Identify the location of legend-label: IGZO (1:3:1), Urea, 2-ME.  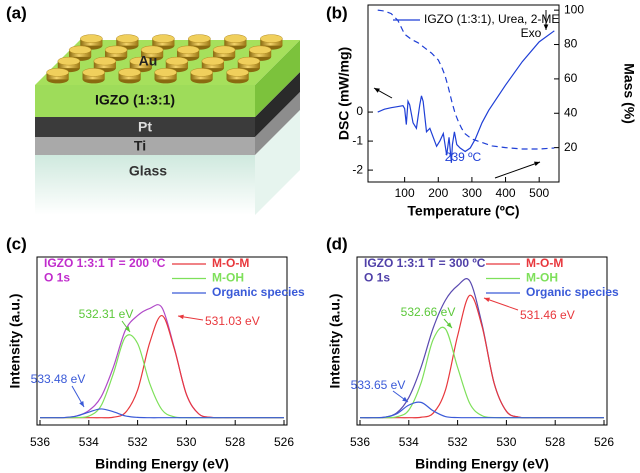
(491, 19).